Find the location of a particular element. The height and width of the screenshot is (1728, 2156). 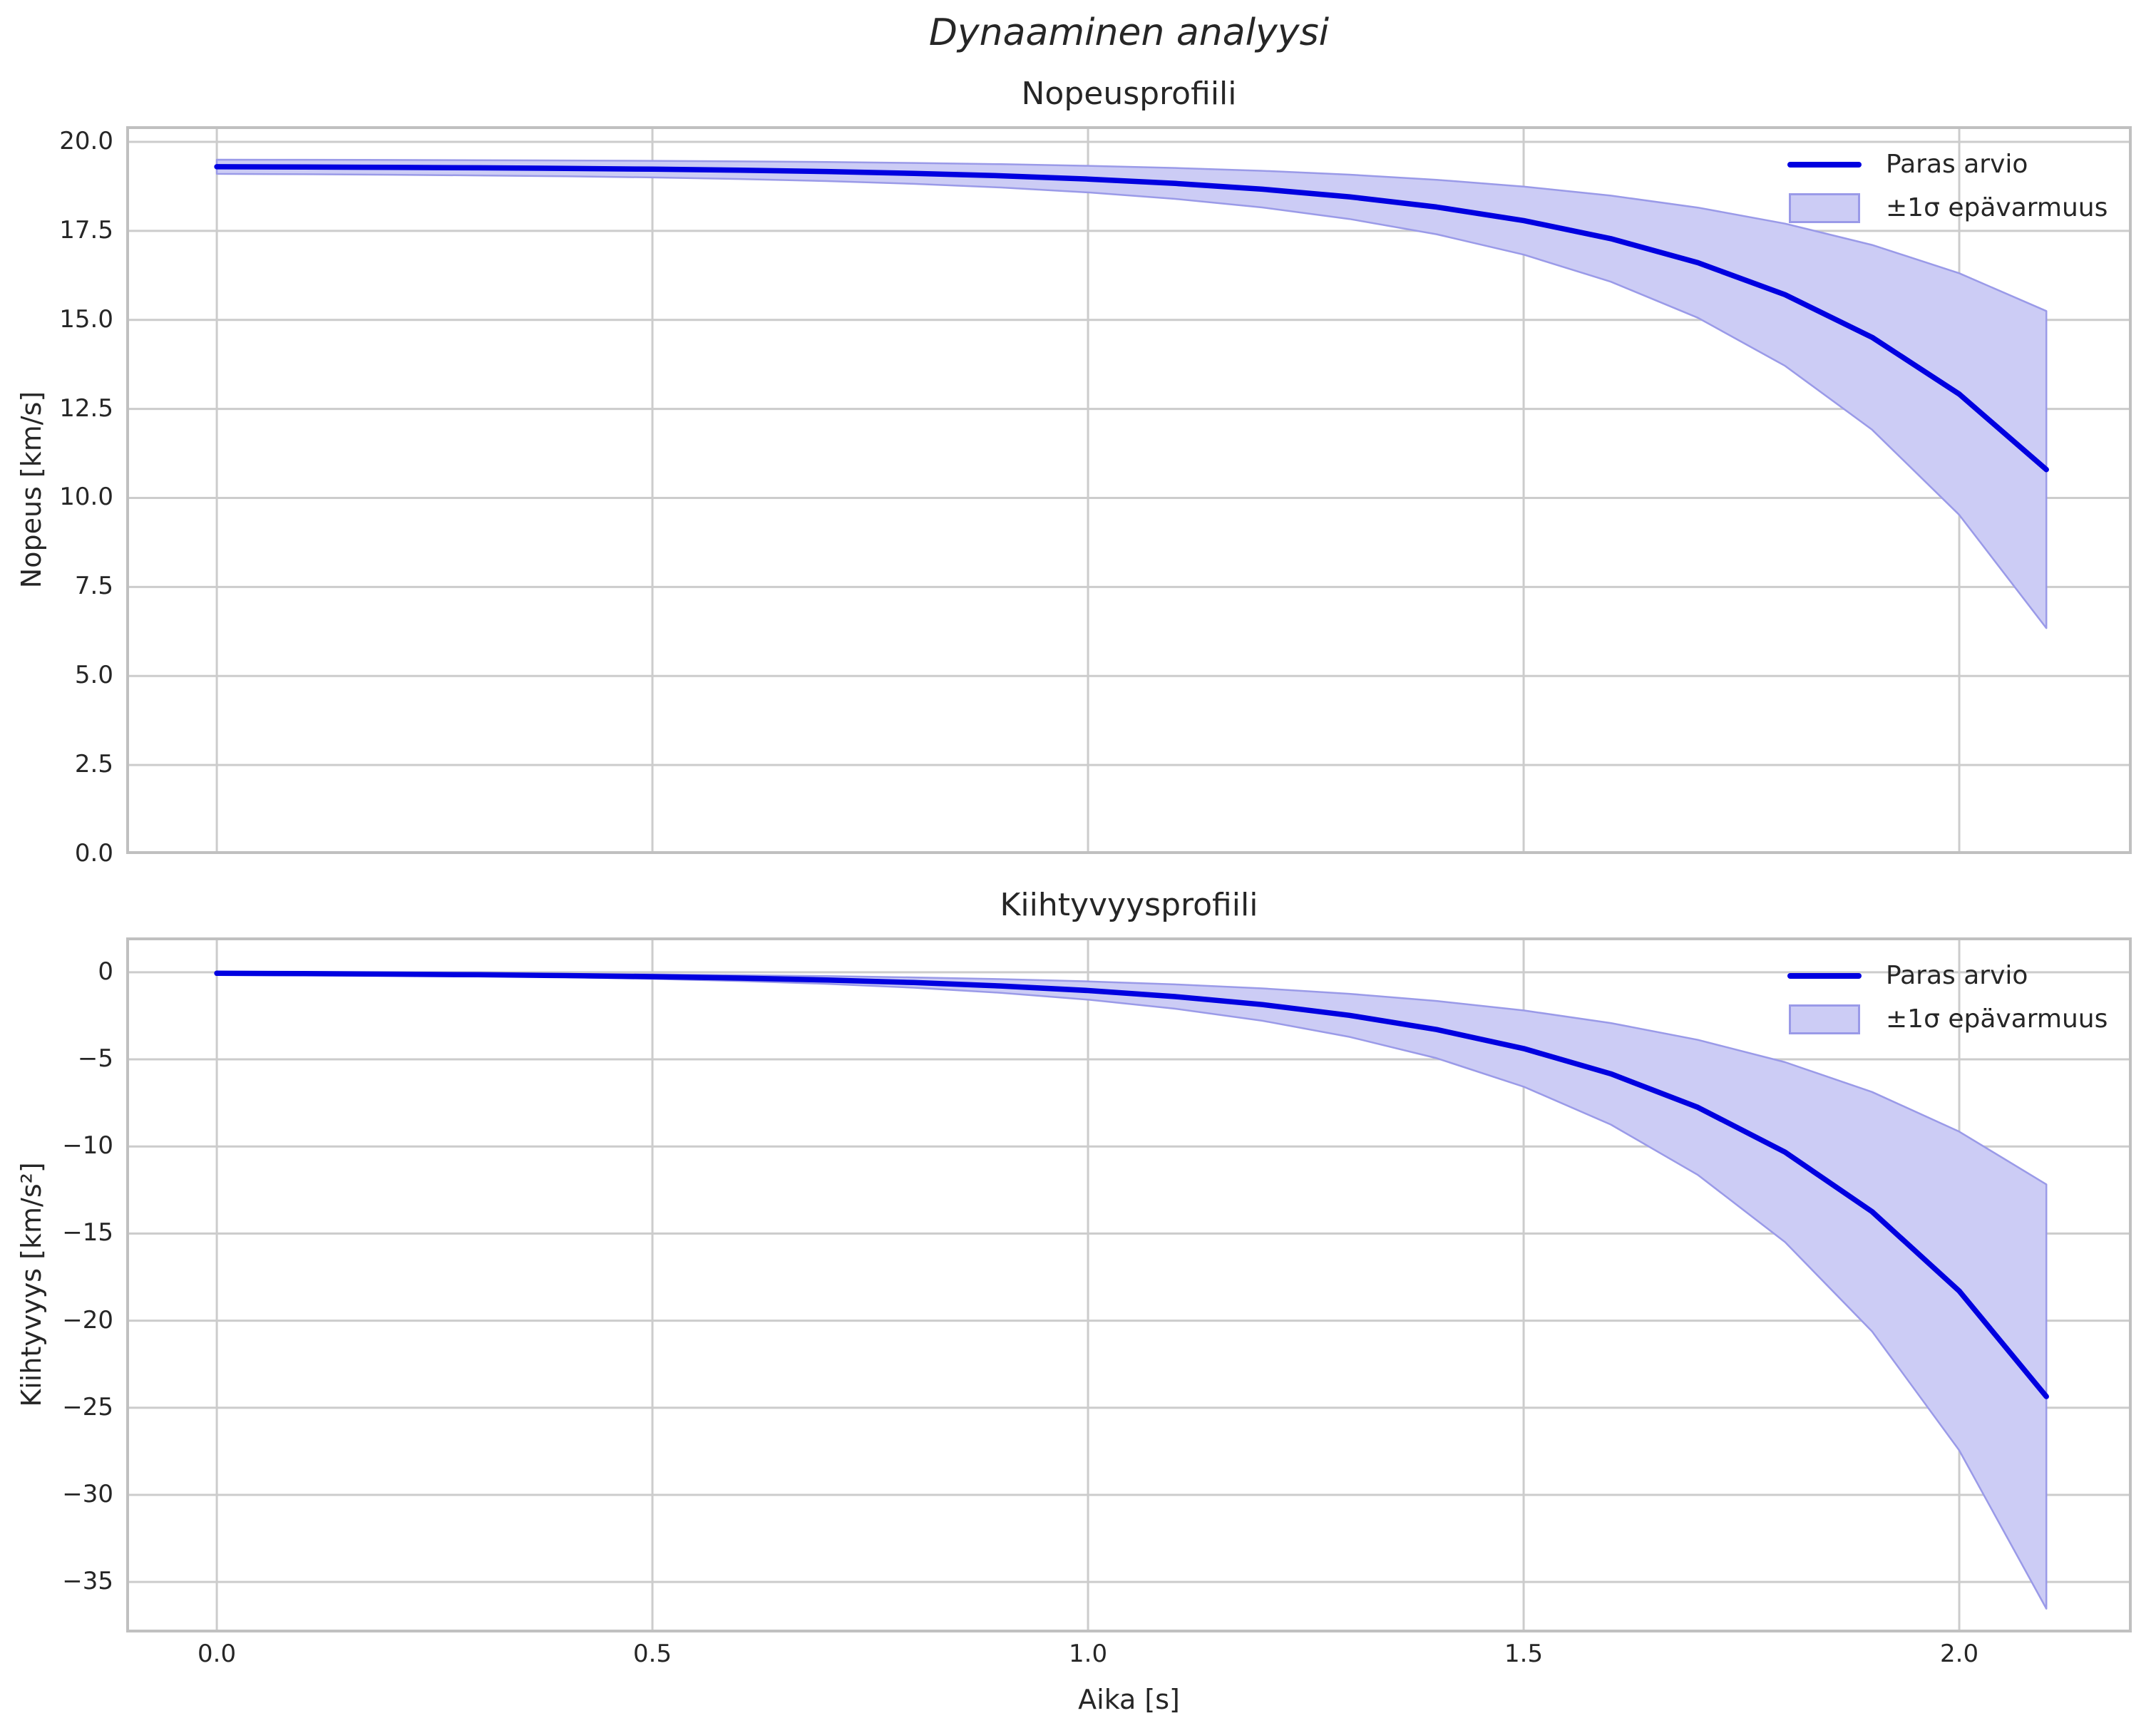

acceleration-legend: Paras arvio ±1σ epävarmuus is located at coordinates (1954, 997).